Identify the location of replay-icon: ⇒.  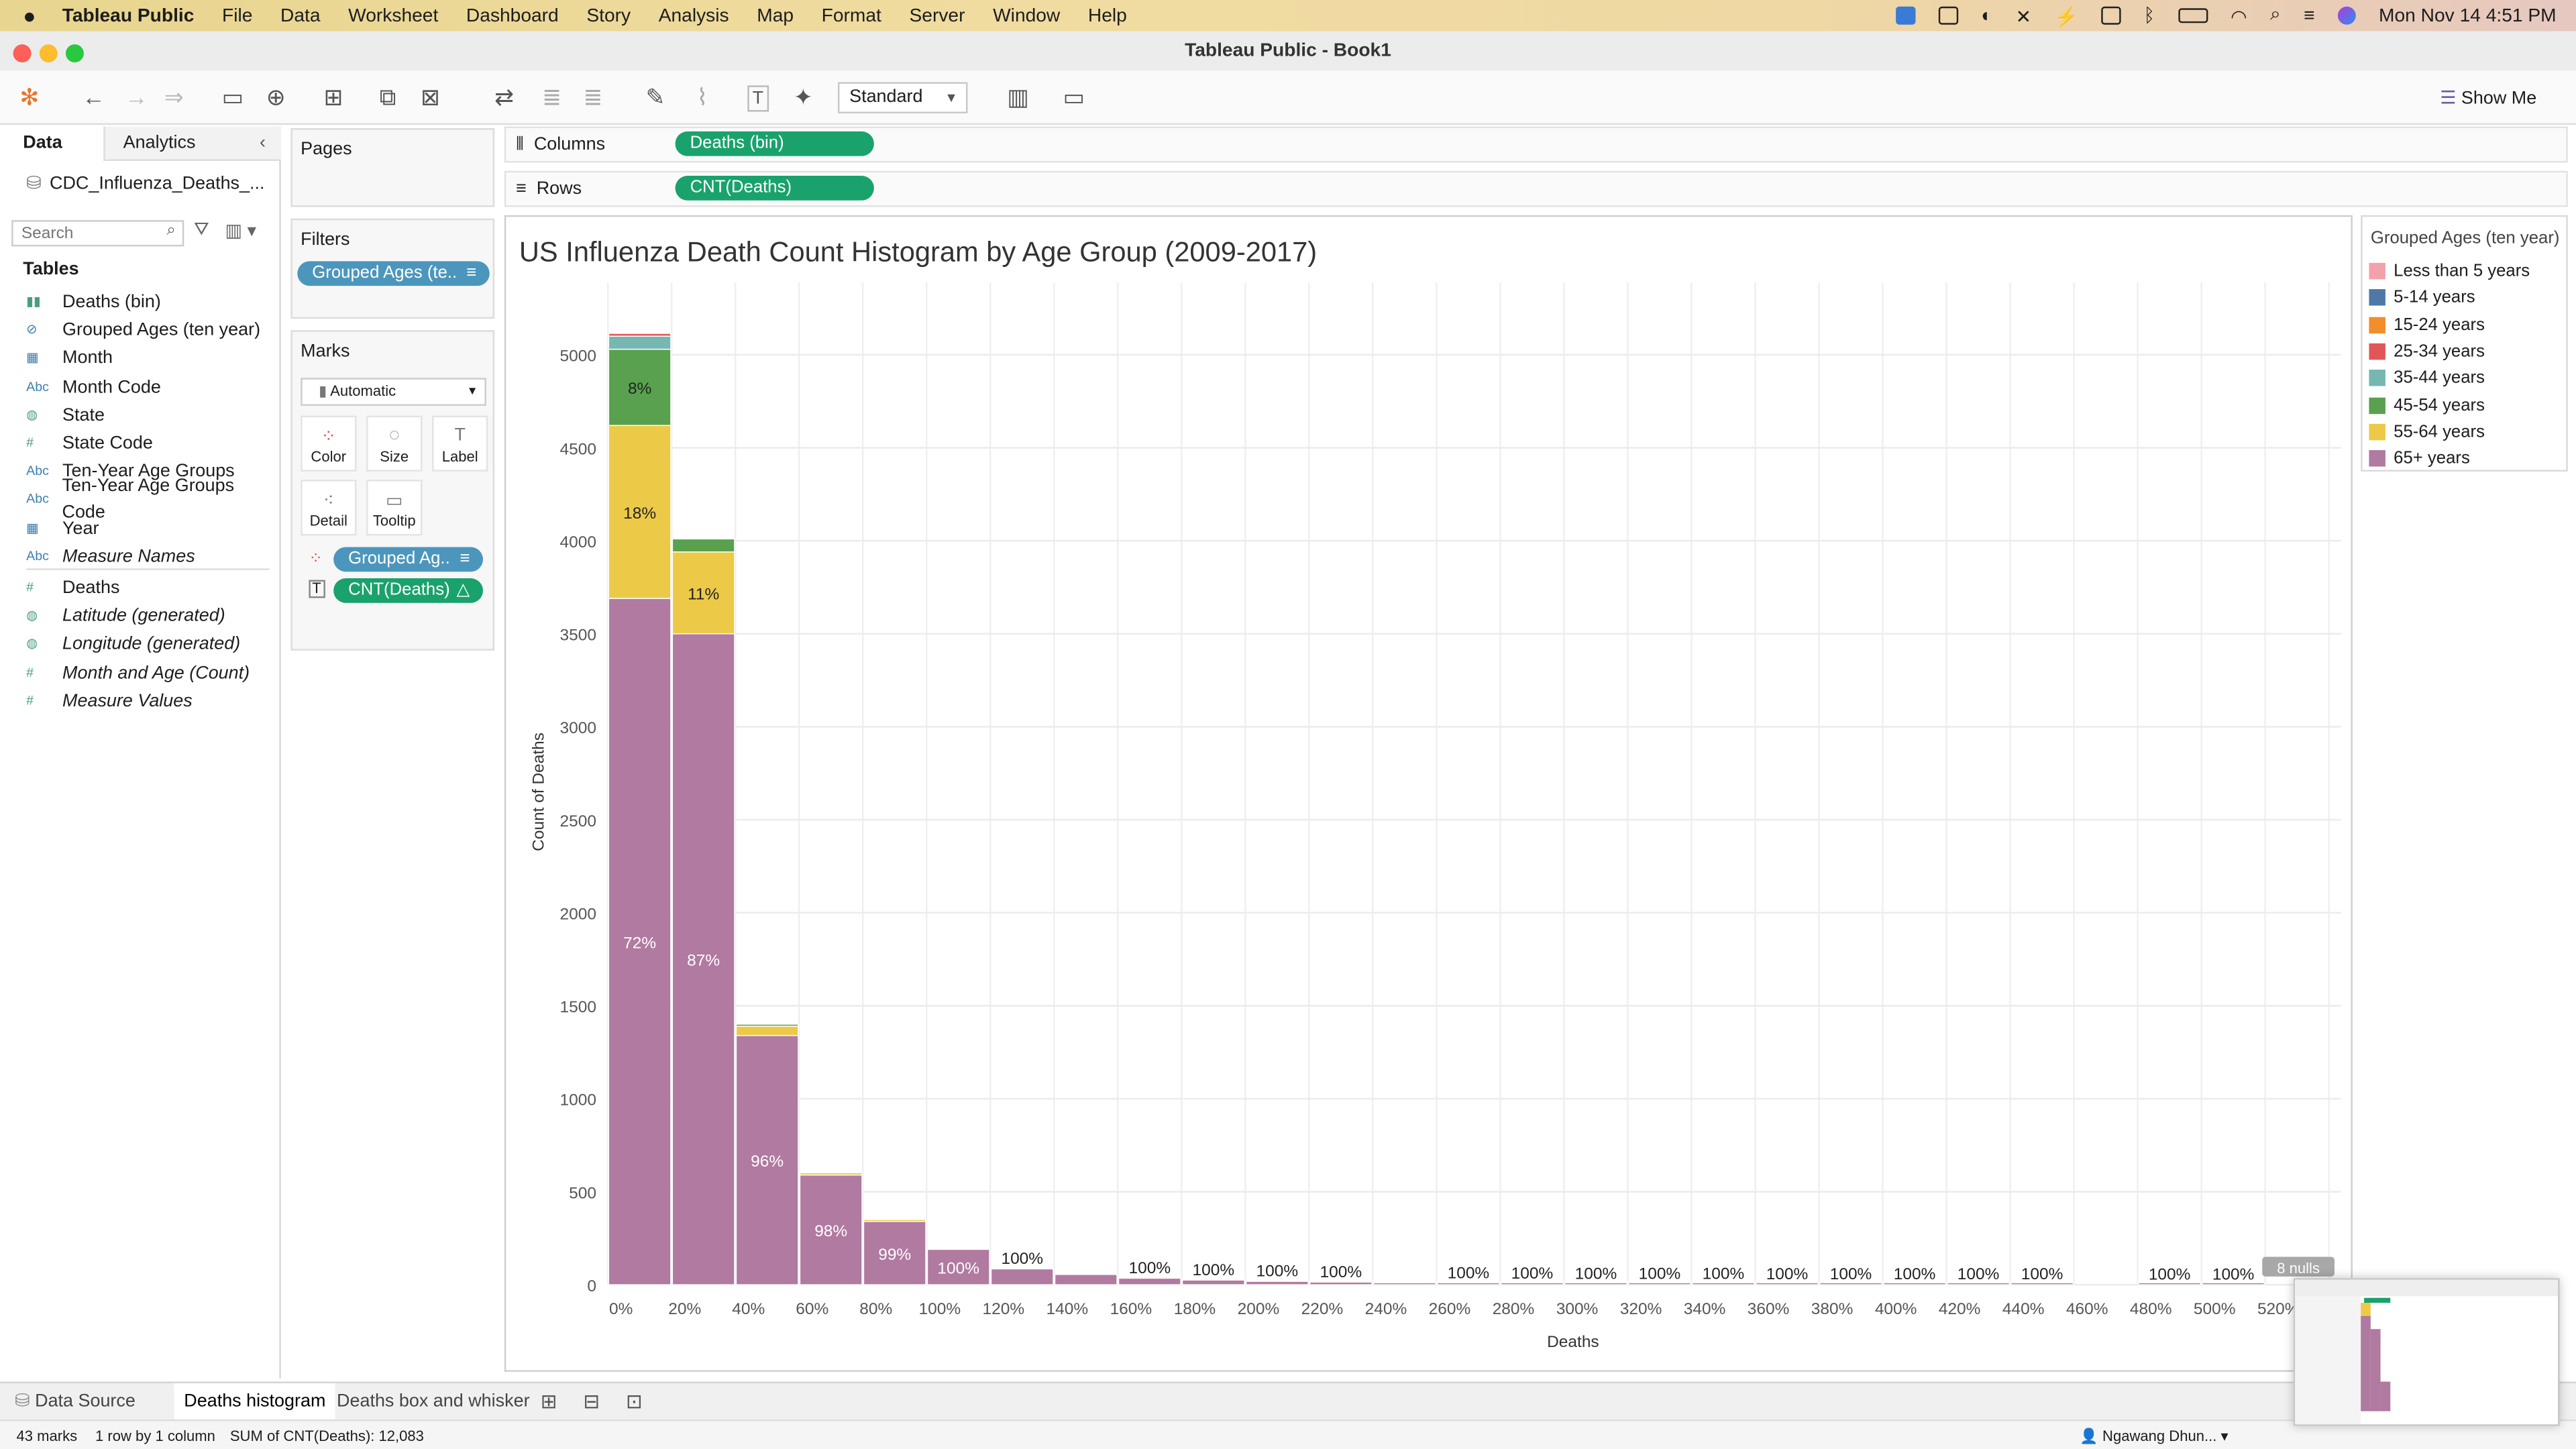
(174, 97).